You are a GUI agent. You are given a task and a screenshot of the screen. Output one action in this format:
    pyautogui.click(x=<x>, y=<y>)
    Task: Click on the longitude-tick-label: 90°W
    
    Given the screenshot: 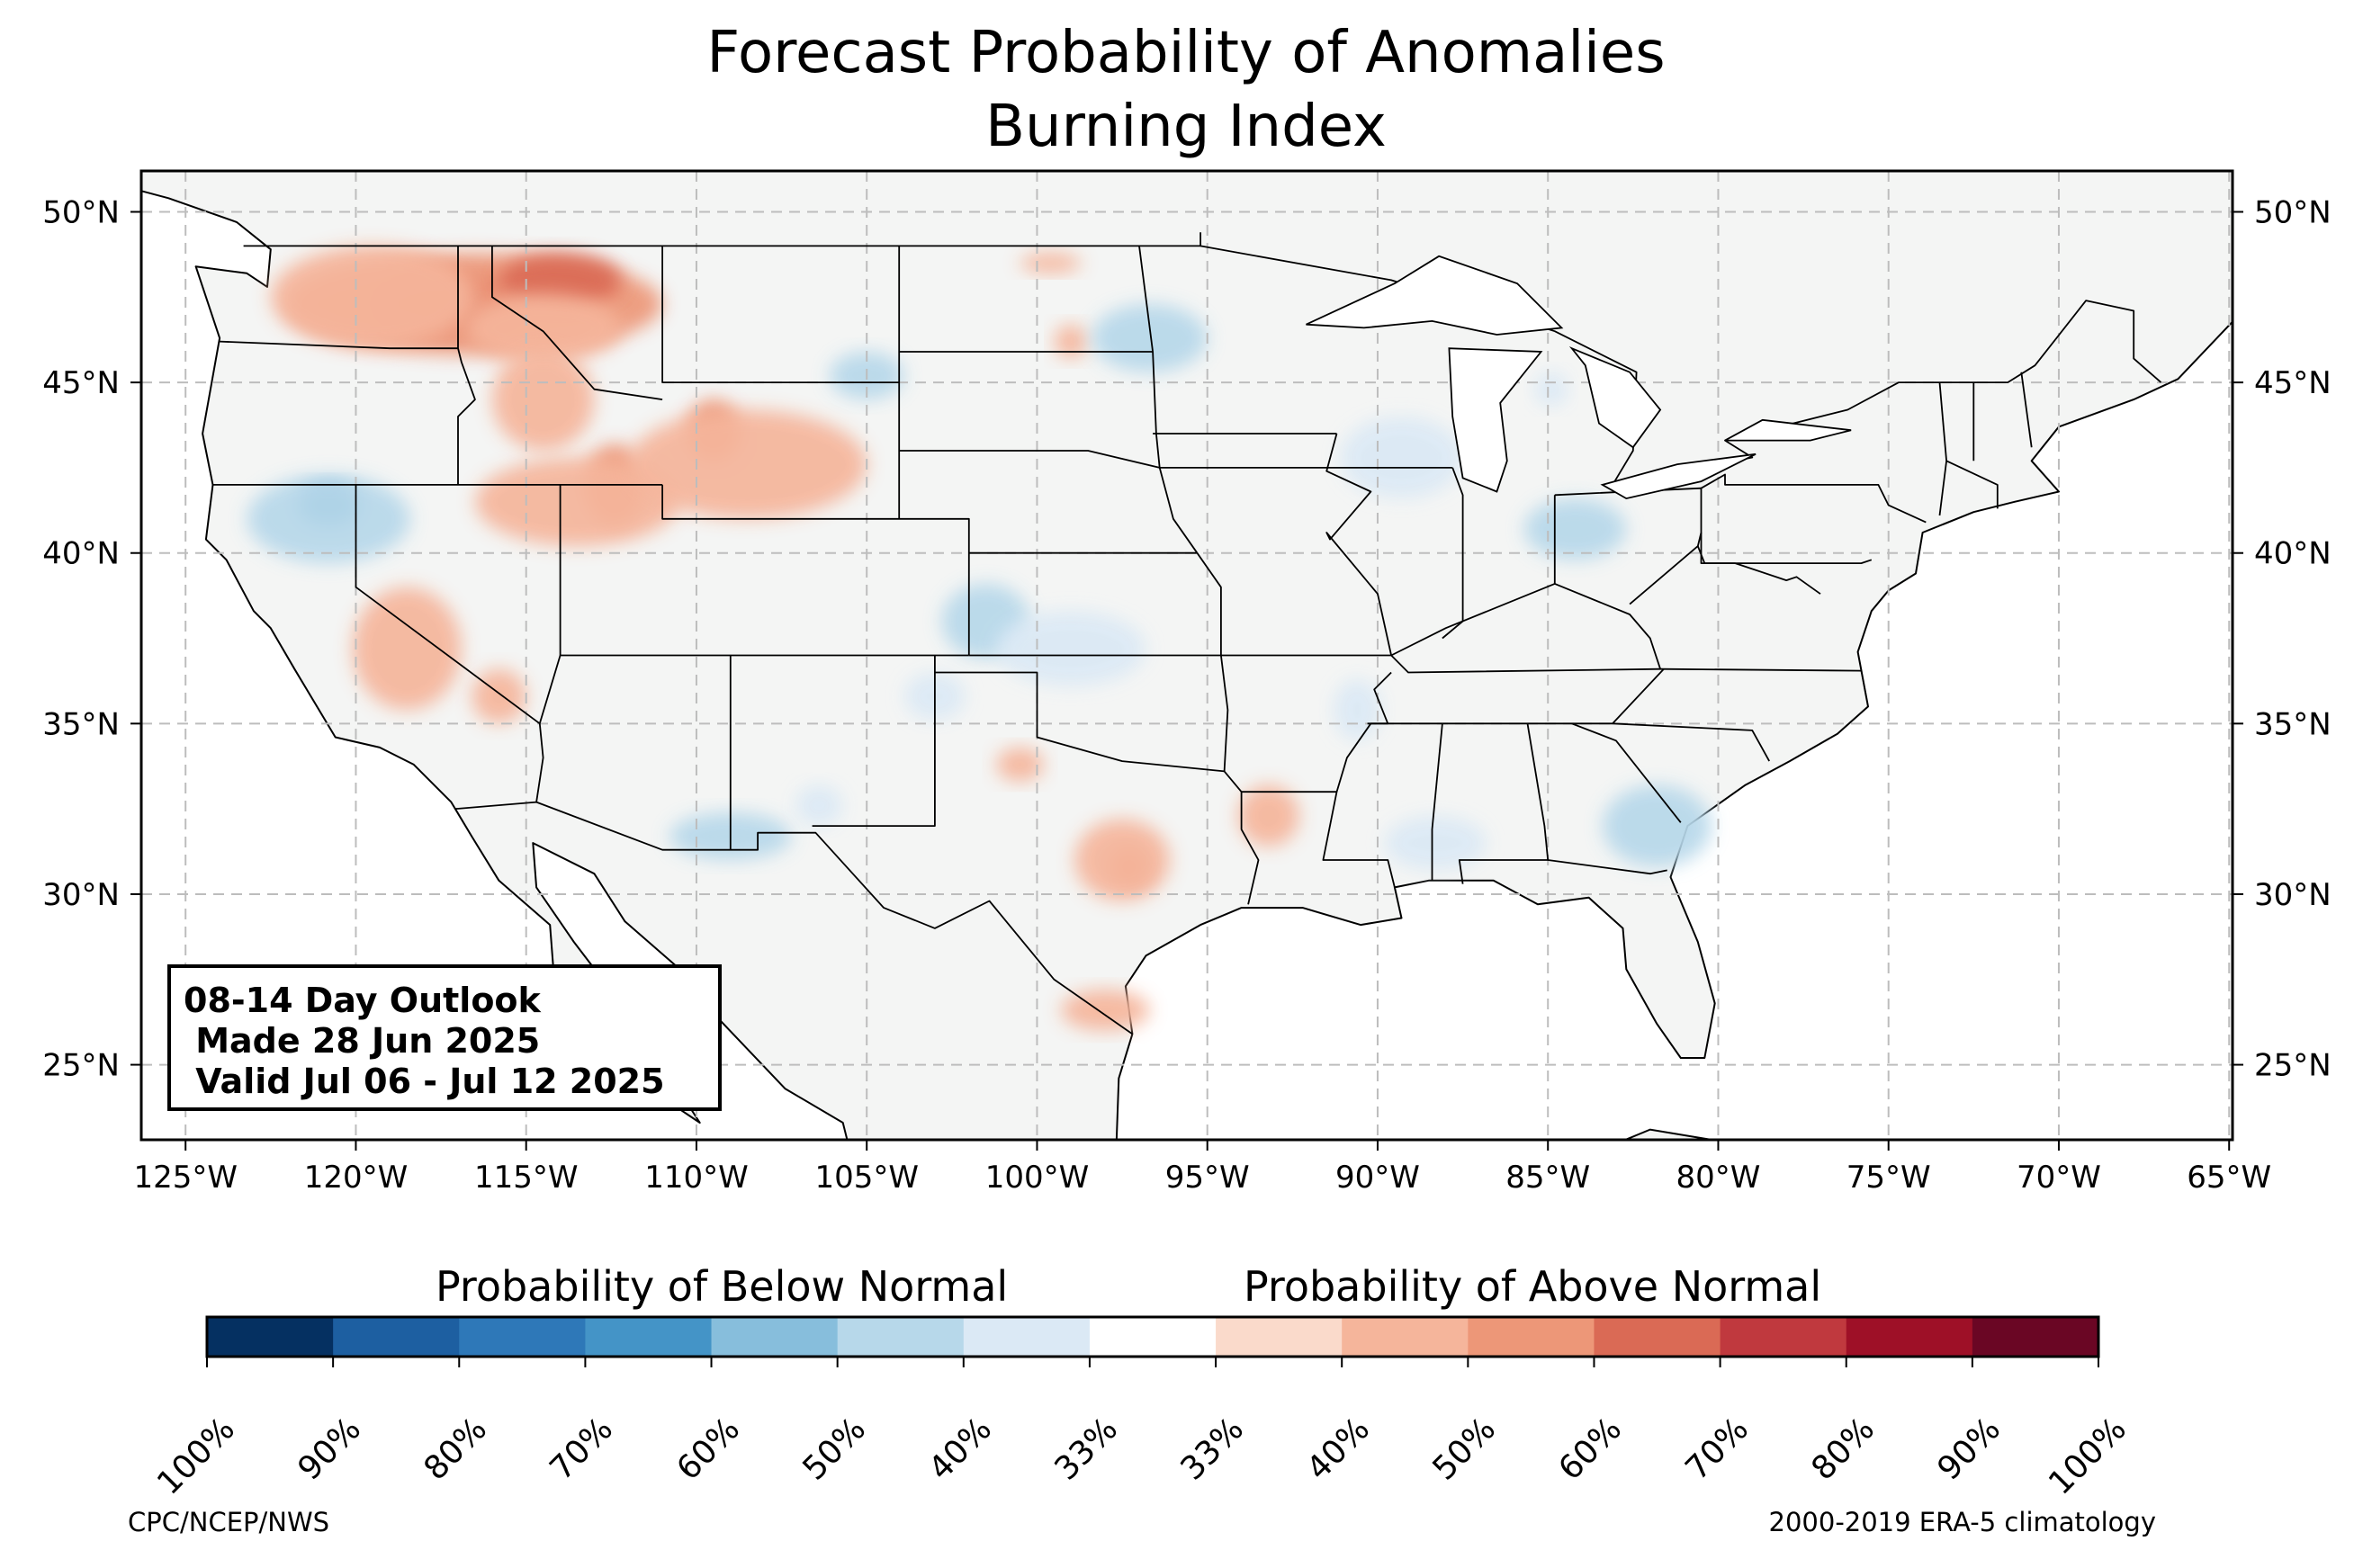 What is the action you would take?
    pyautogui.click(x=1377, y=1178)
    